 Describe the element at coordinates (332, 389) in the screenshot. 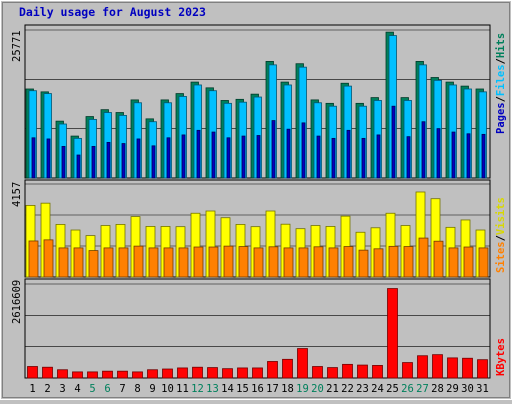

I see `x-label-day-21: 21` at that location.